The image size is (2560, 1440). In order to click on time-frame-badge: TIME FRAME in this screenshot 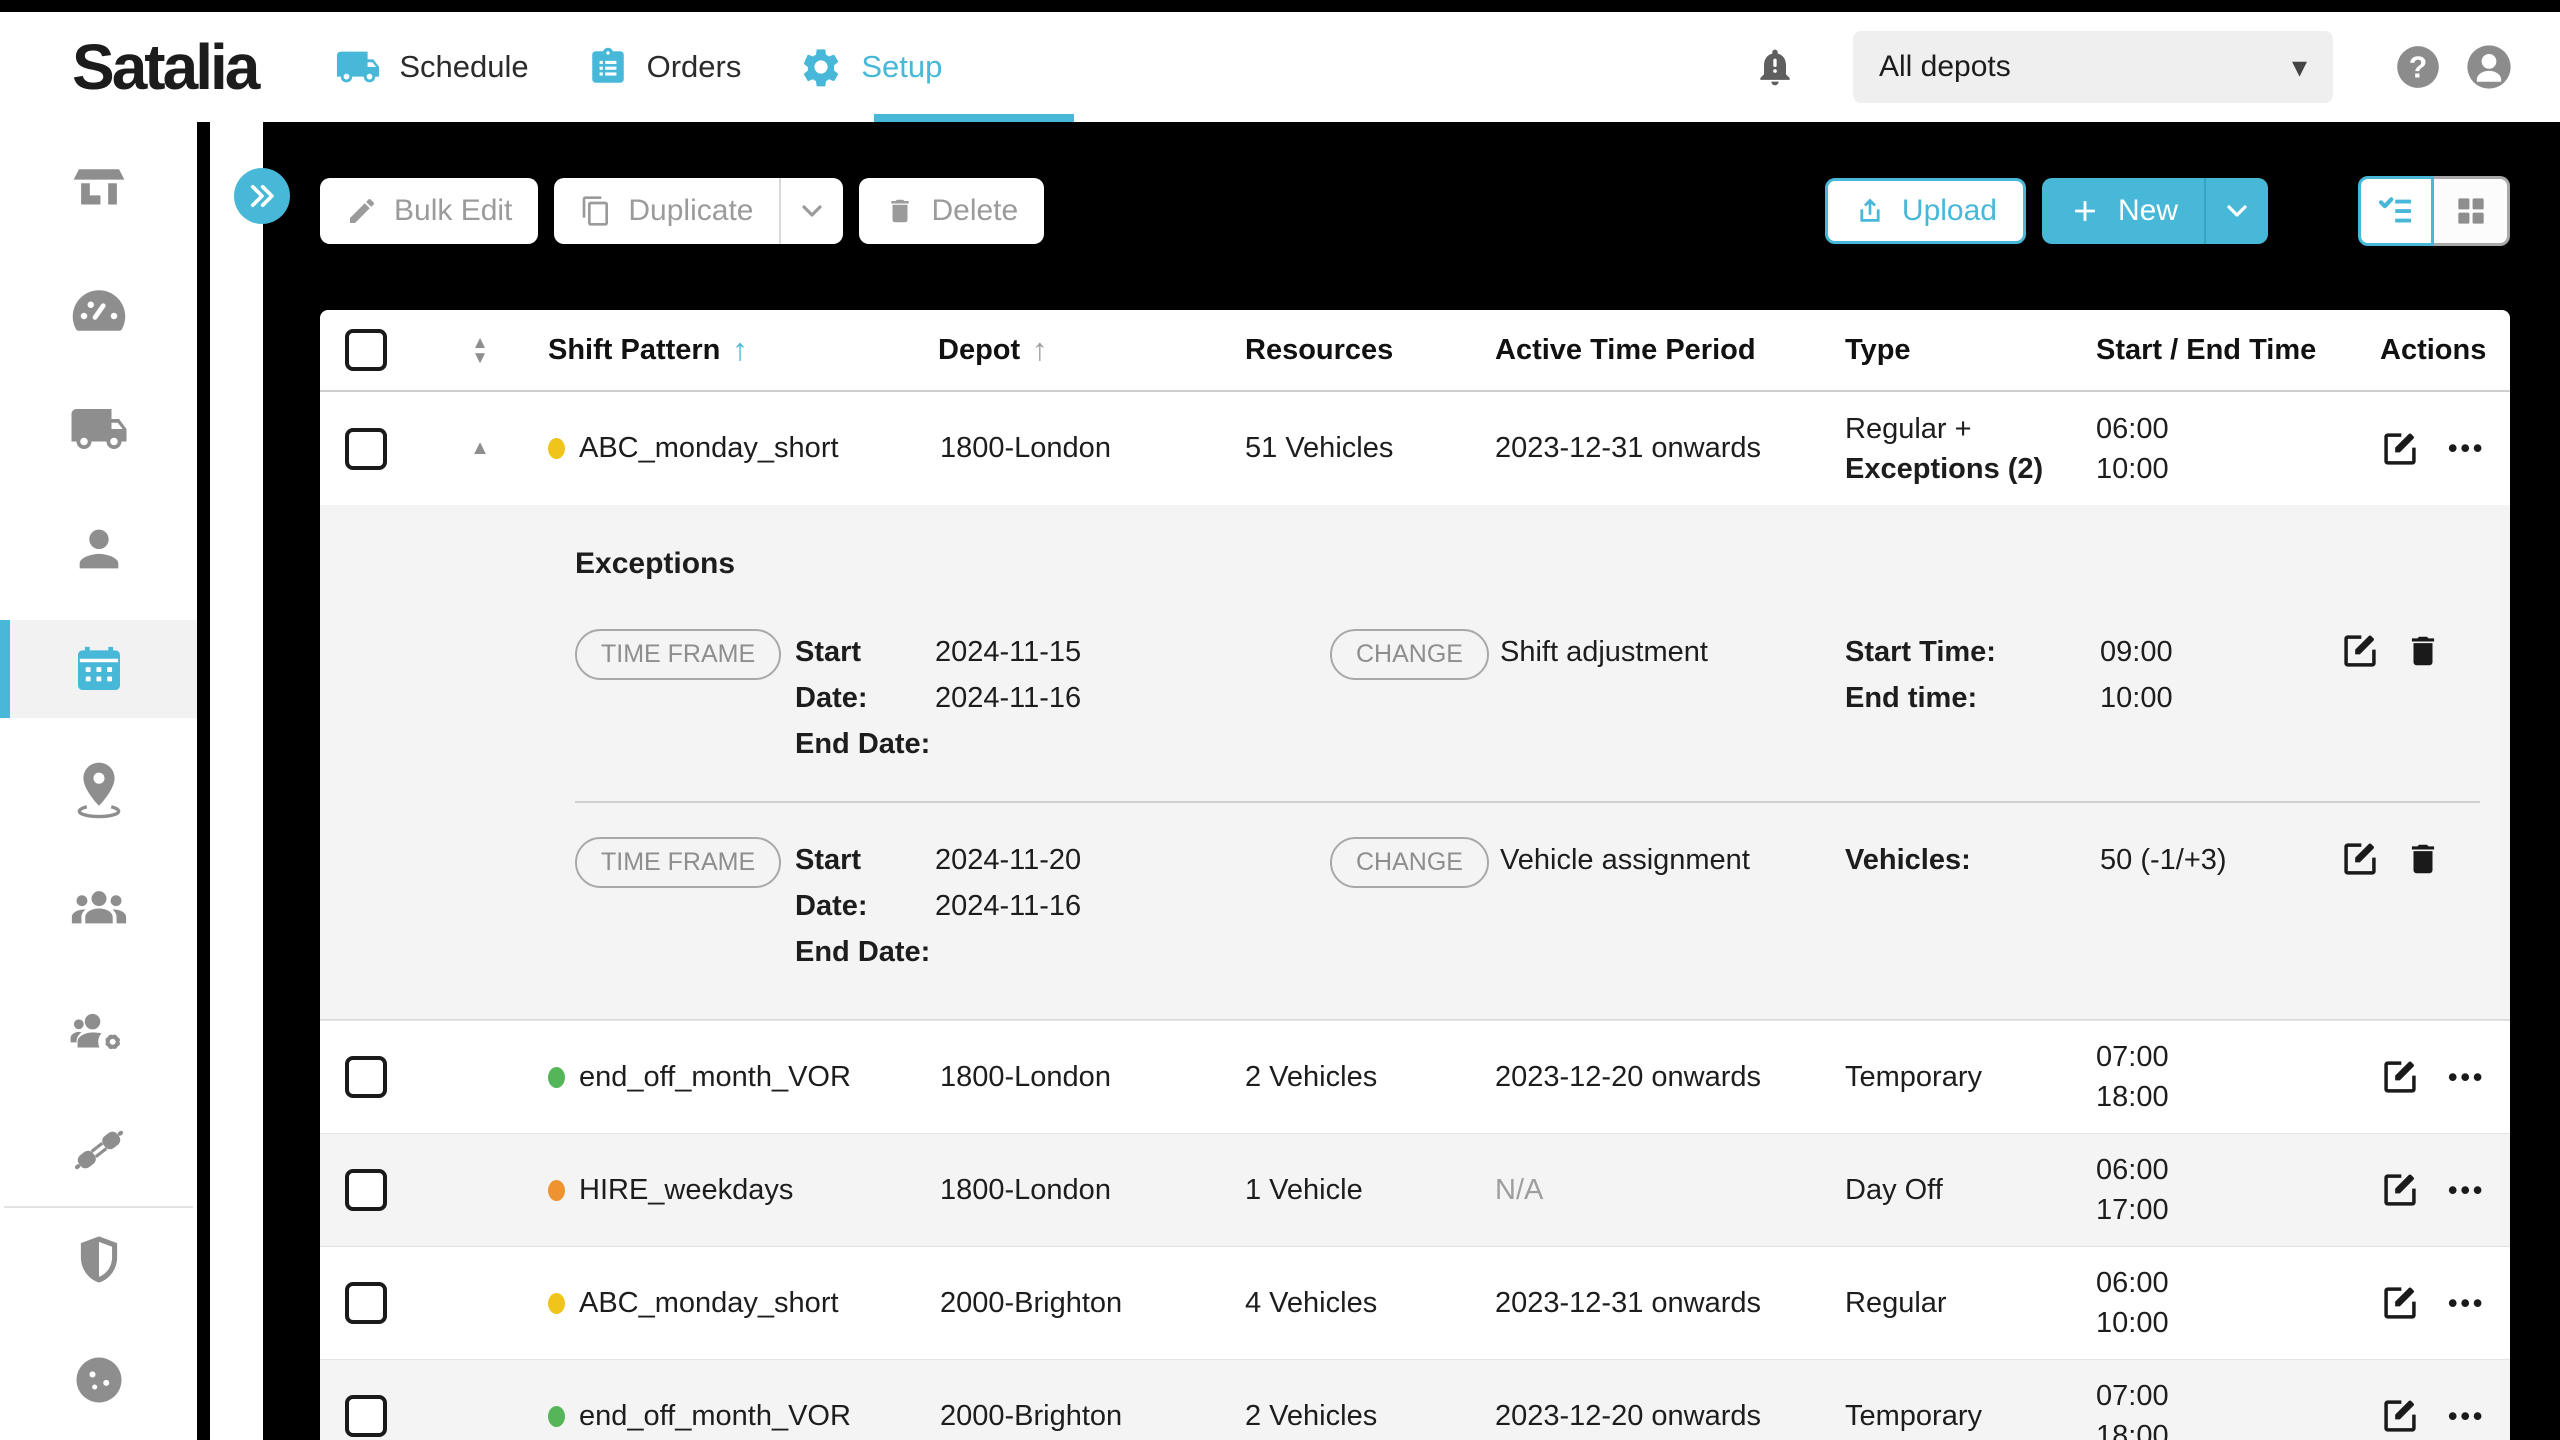, I will do `click(678, 862)`.